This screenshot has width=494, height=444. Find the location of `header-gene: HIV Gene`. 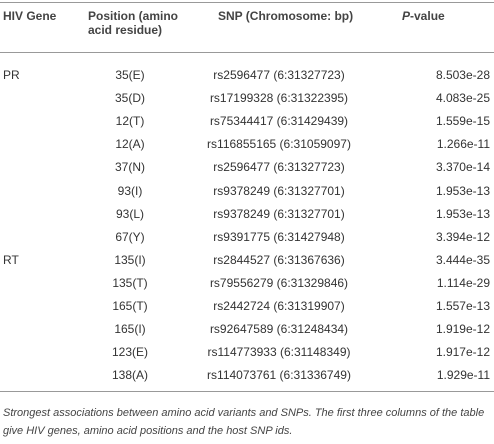

header-gene: HIV Gene is located at coordinates (30, 16).